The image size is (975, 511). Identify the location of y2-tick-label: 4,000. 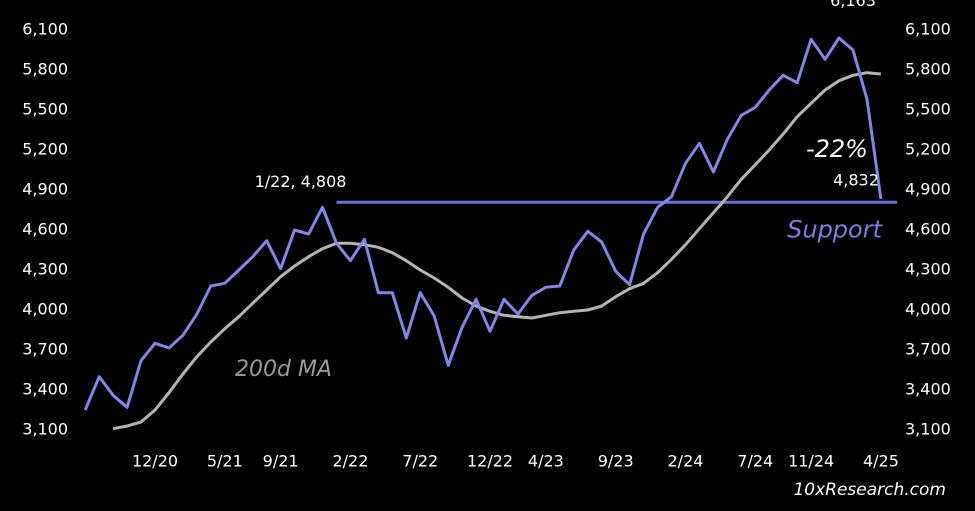
(928, 309).